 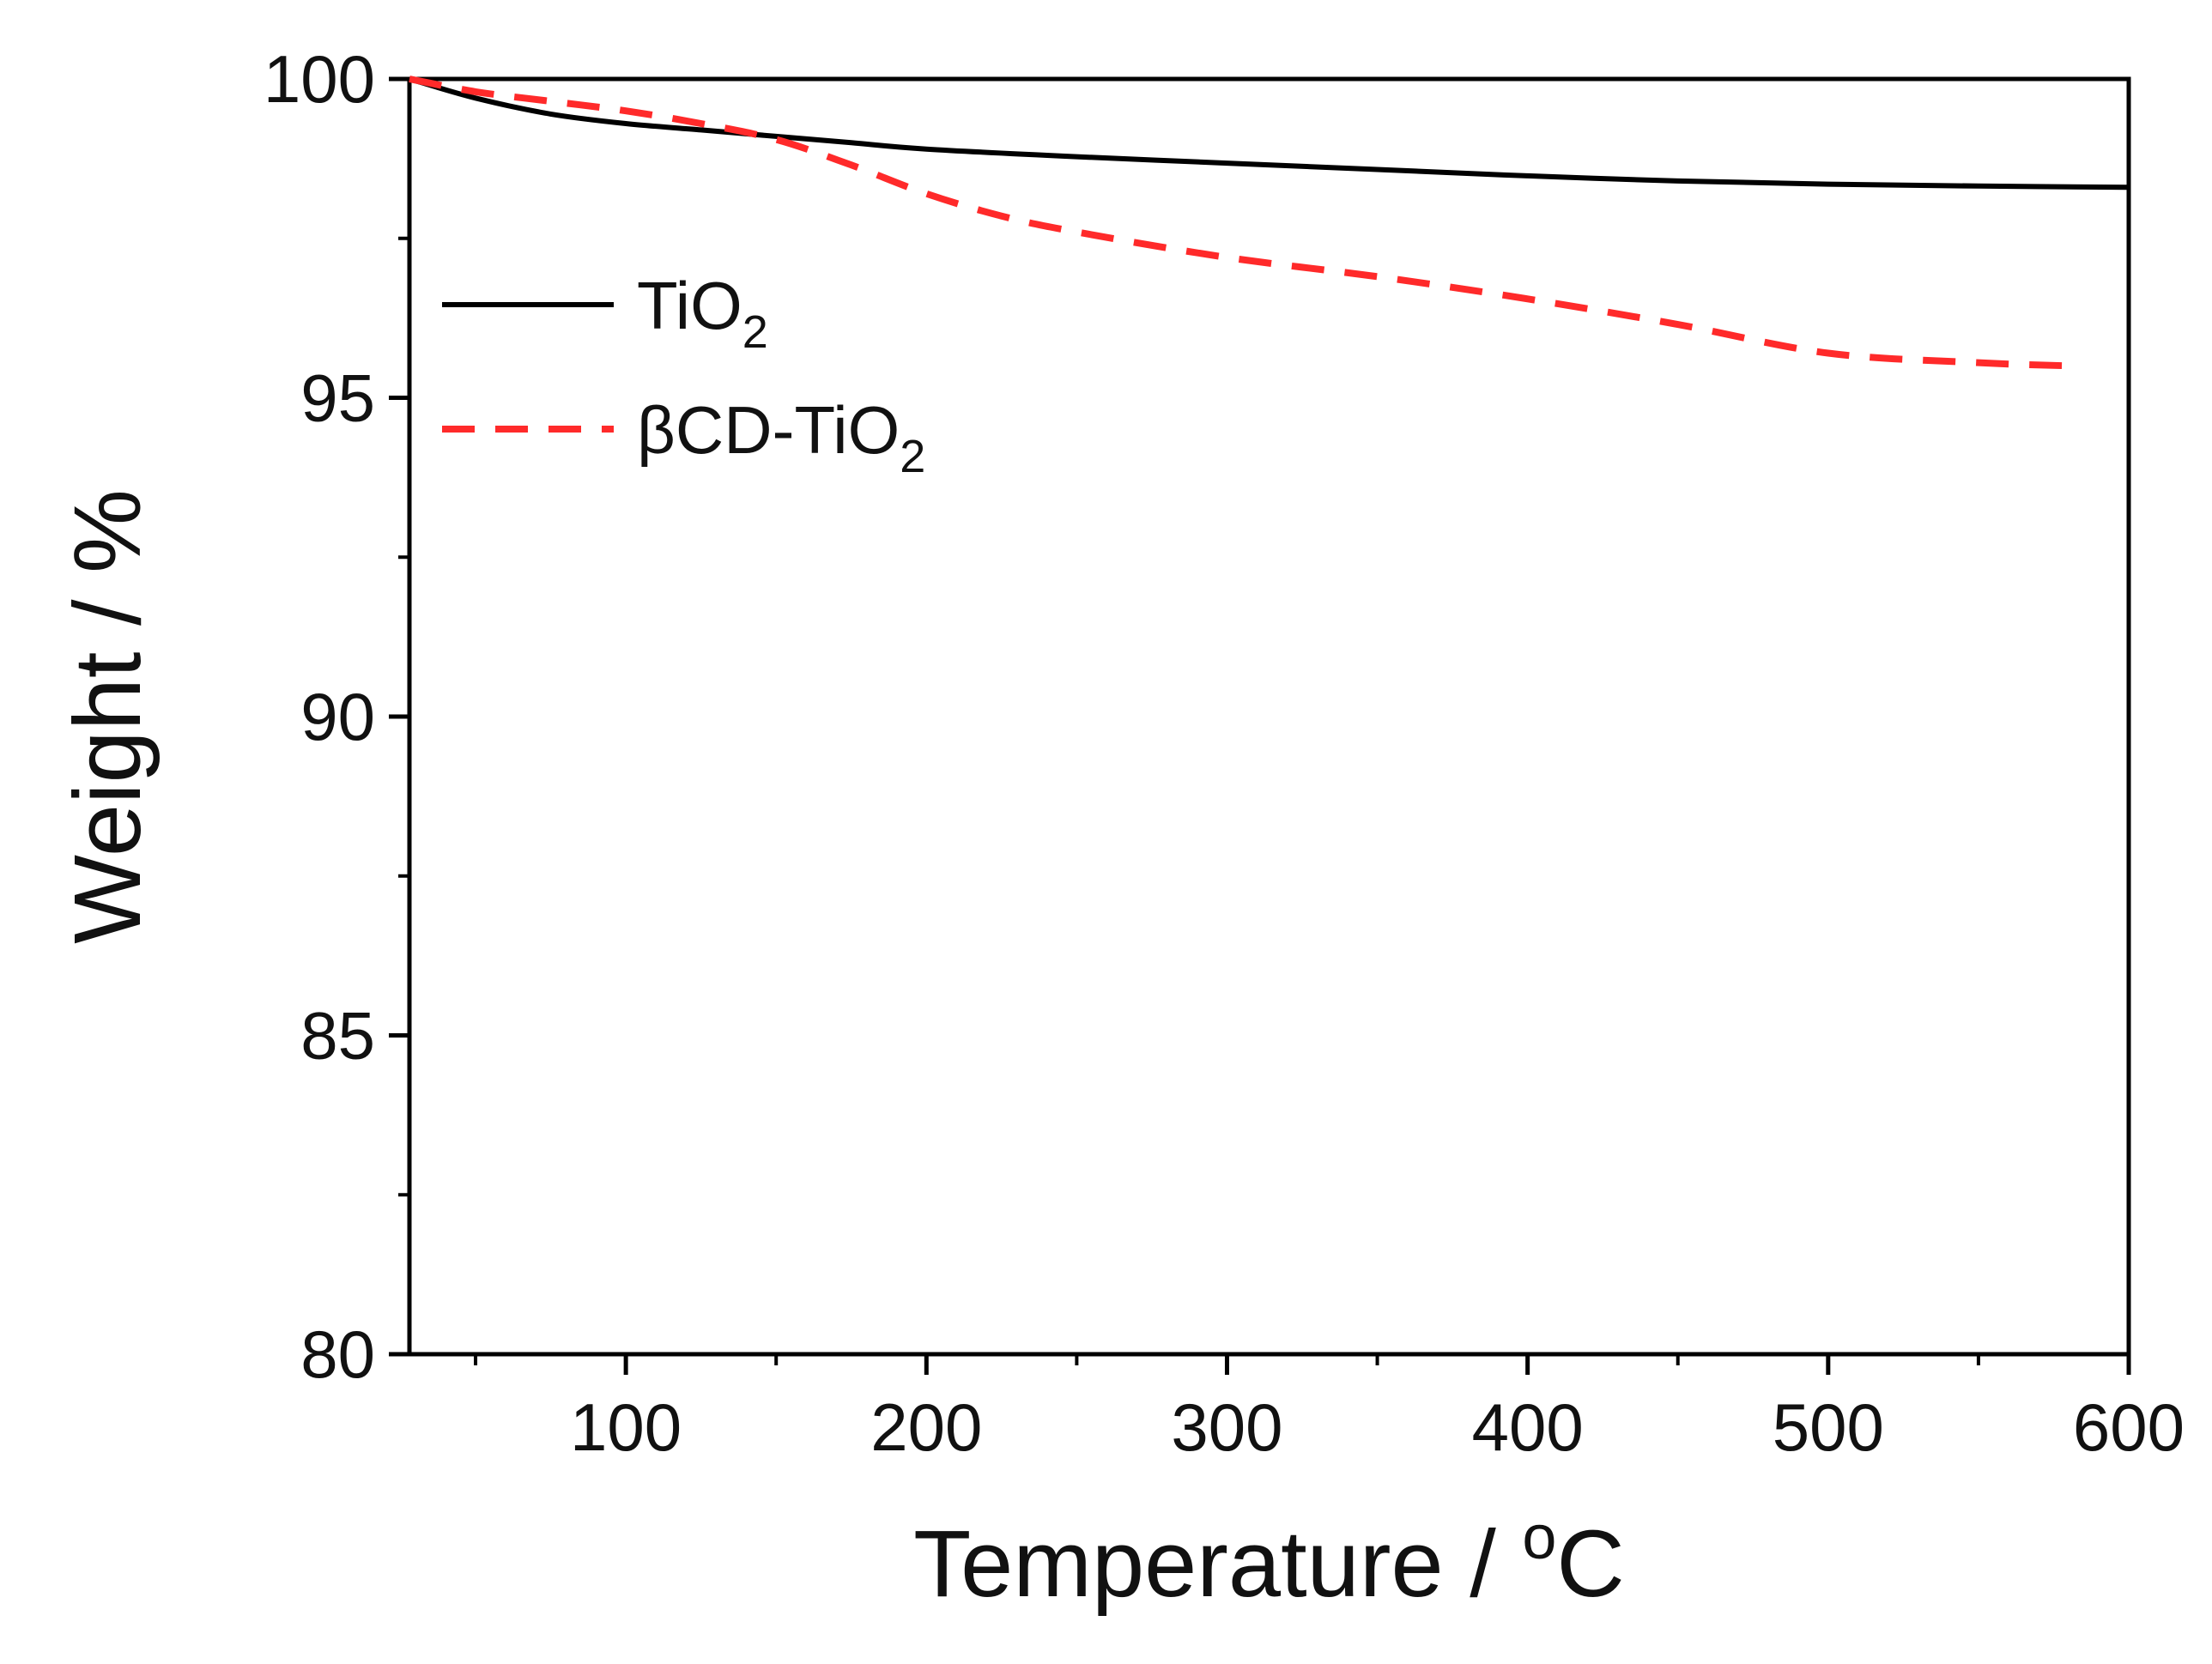 I want to click on x-axis-title-text: Temperature /, so click(x=1217, y=1564).